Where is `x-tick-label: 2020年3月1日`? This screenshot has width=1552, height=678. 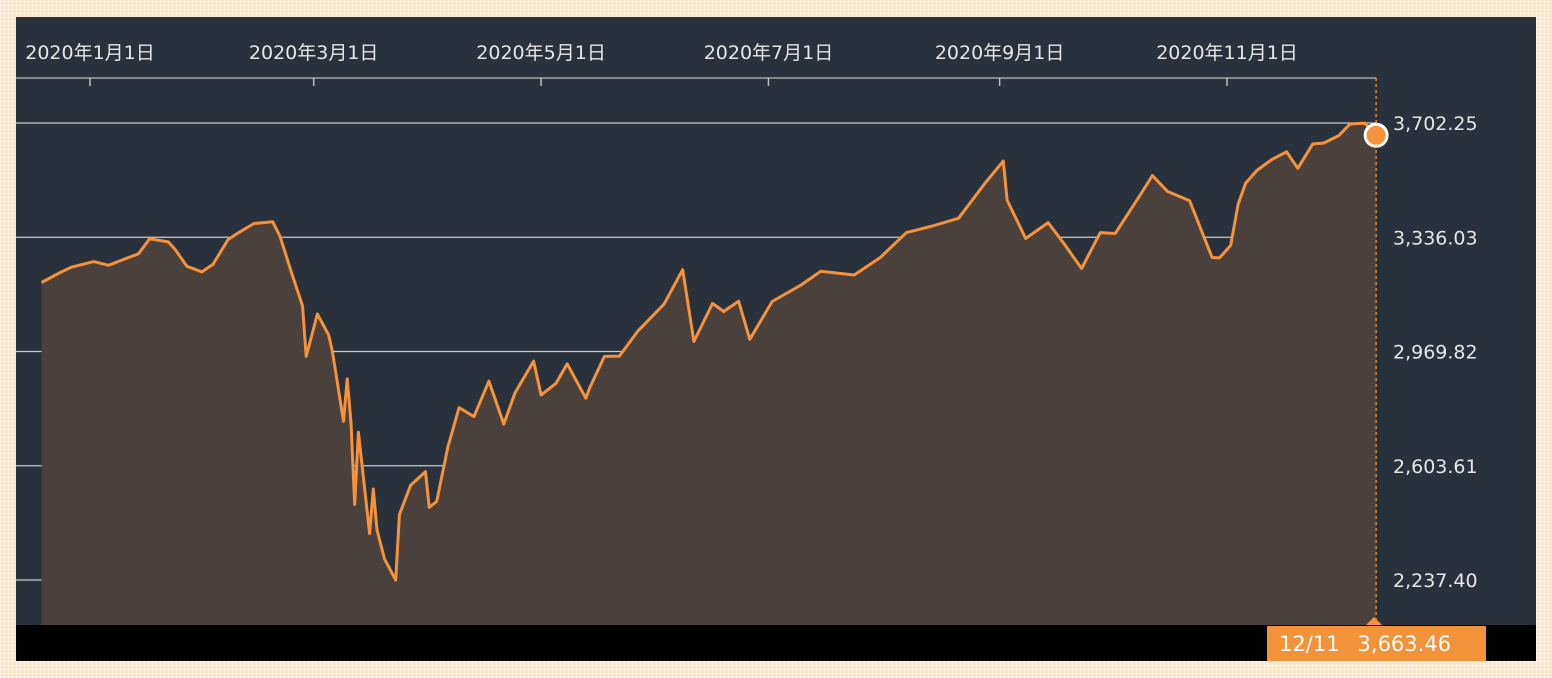
x-tick-label: 2020年3月1日 is located at coordinates (314, 53).